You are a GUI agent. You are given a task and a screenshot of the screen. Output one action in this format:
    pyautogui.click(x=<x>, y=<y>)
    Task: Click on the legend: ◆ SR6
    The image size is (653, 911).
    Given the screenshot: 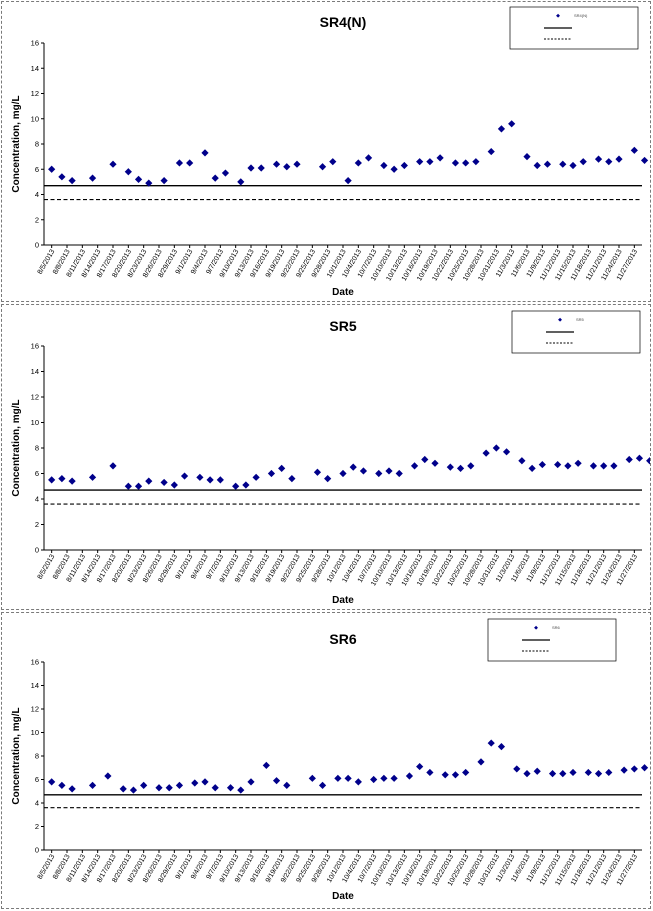 What is the action you would take?
    pyautogui.click(x=552, y=640)
    